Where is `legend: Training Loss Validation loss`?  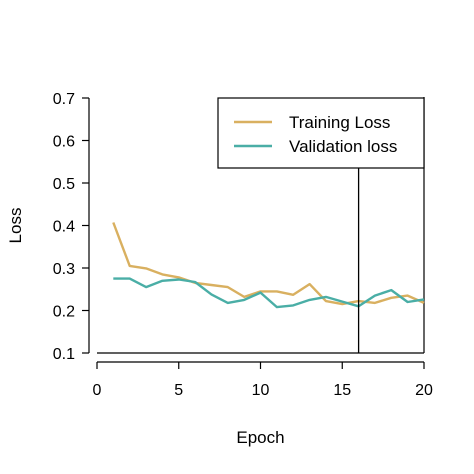 legend: Training Loss Validation loss is located at coordinates (321, 133).